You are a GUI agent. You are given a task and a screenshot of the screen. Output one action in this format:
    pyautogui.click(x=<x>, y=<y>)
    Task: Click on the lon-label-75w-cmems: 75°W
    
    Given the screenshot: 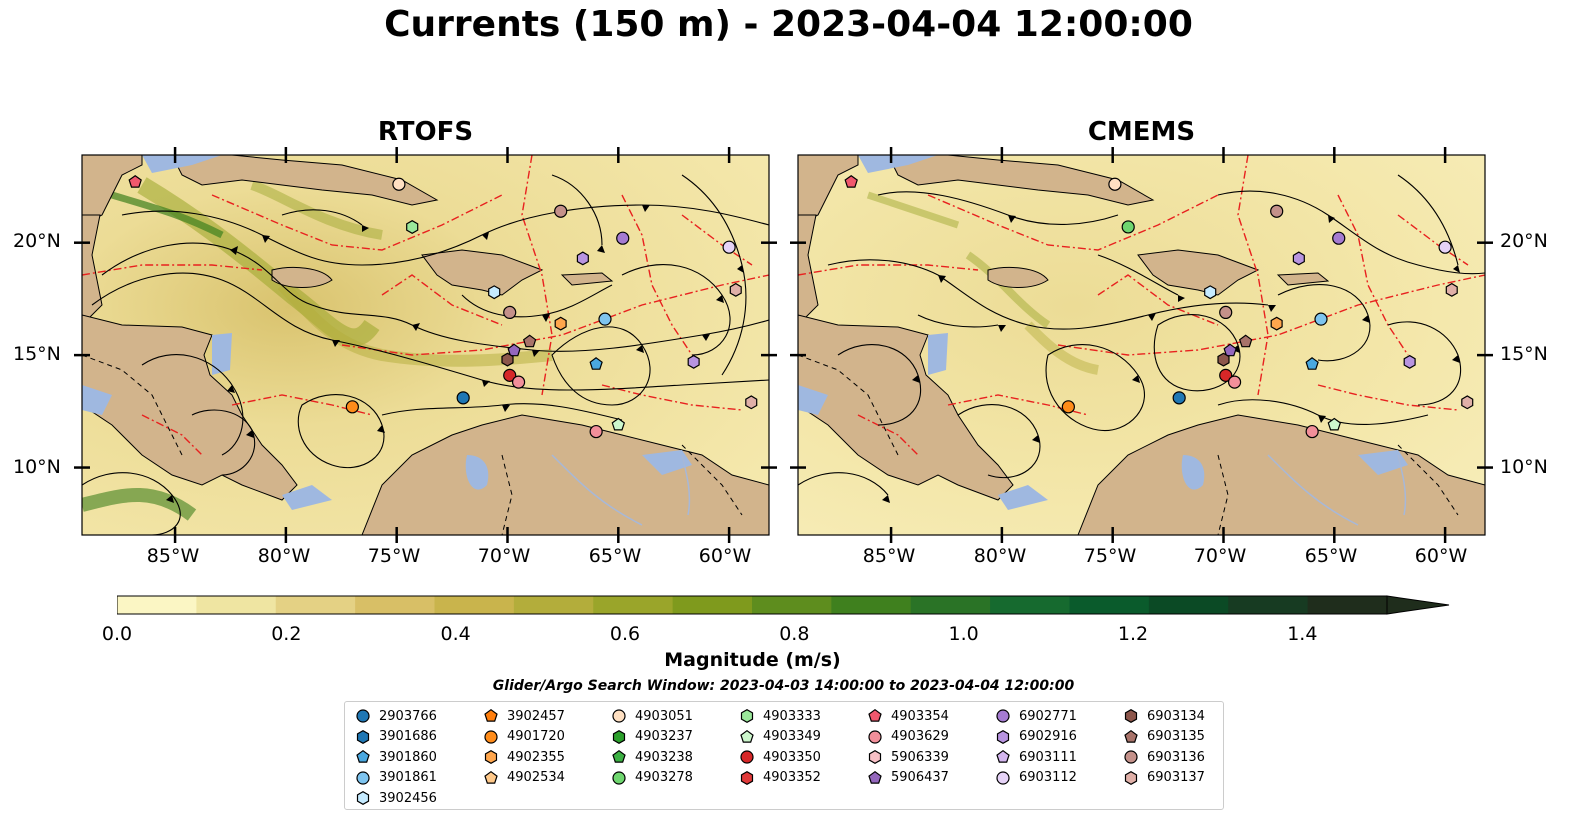 What is the action you would take?
    pyautogui.click(x=1110, y=556)
    